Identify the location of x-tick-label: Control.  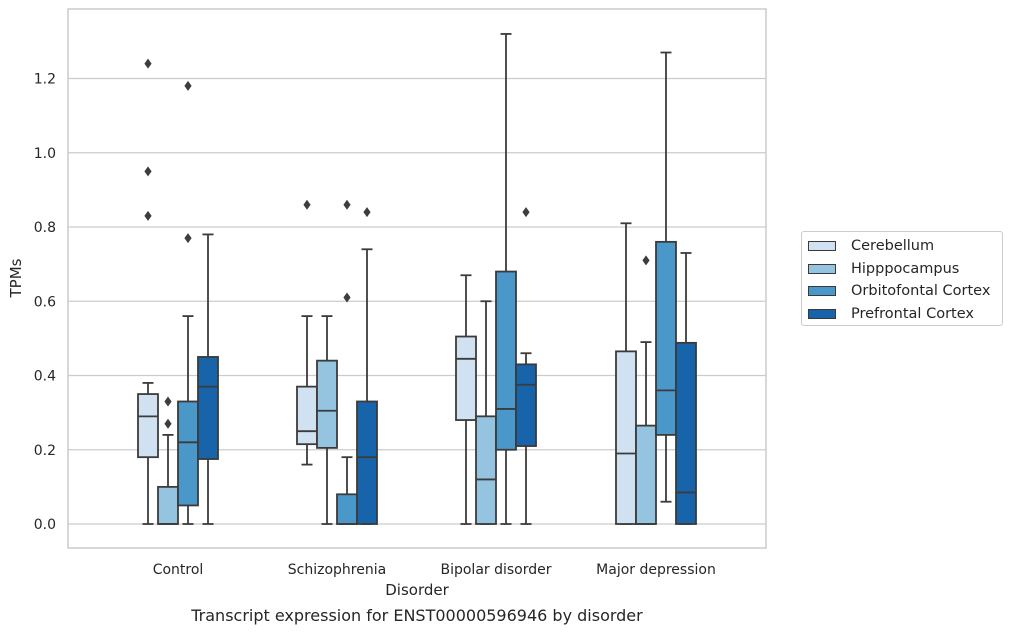
(178, 570).